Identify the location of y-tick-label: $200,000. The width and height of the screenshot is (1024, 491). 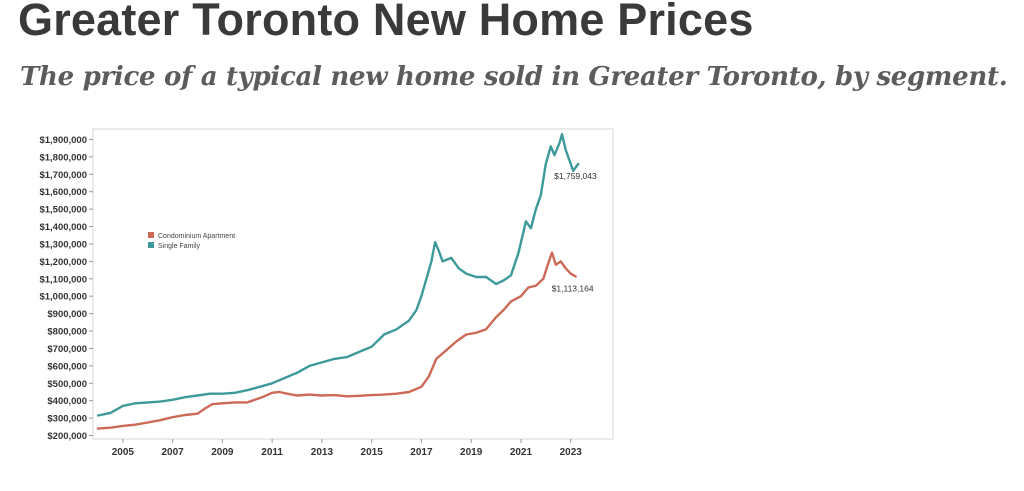
(67, 436).